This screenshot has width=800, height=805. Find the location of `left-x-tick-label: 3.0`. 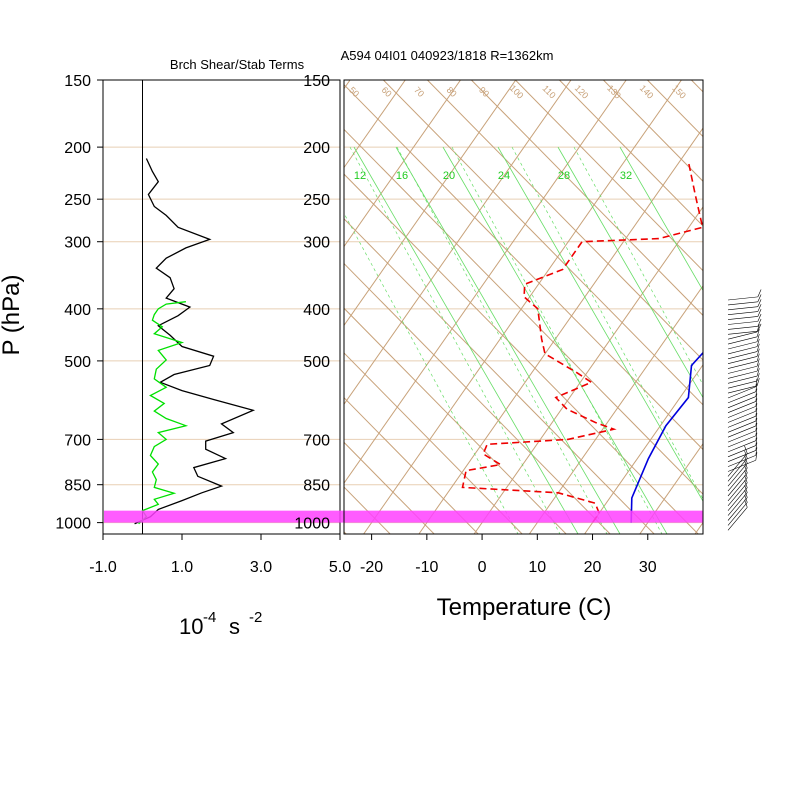

left-x-tick-label: 3.0 is located at coordinates (261, 567).